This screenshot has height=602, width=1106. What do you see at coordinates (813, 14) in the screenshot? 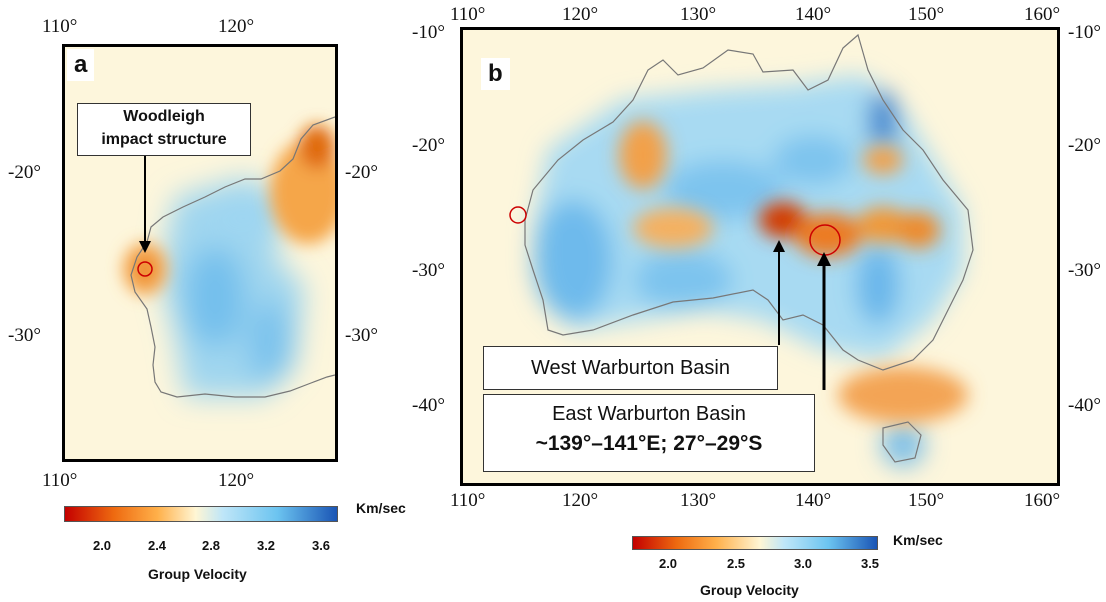
I see `panel-b-top-tick: 140°` at bounding box center [813, 14].